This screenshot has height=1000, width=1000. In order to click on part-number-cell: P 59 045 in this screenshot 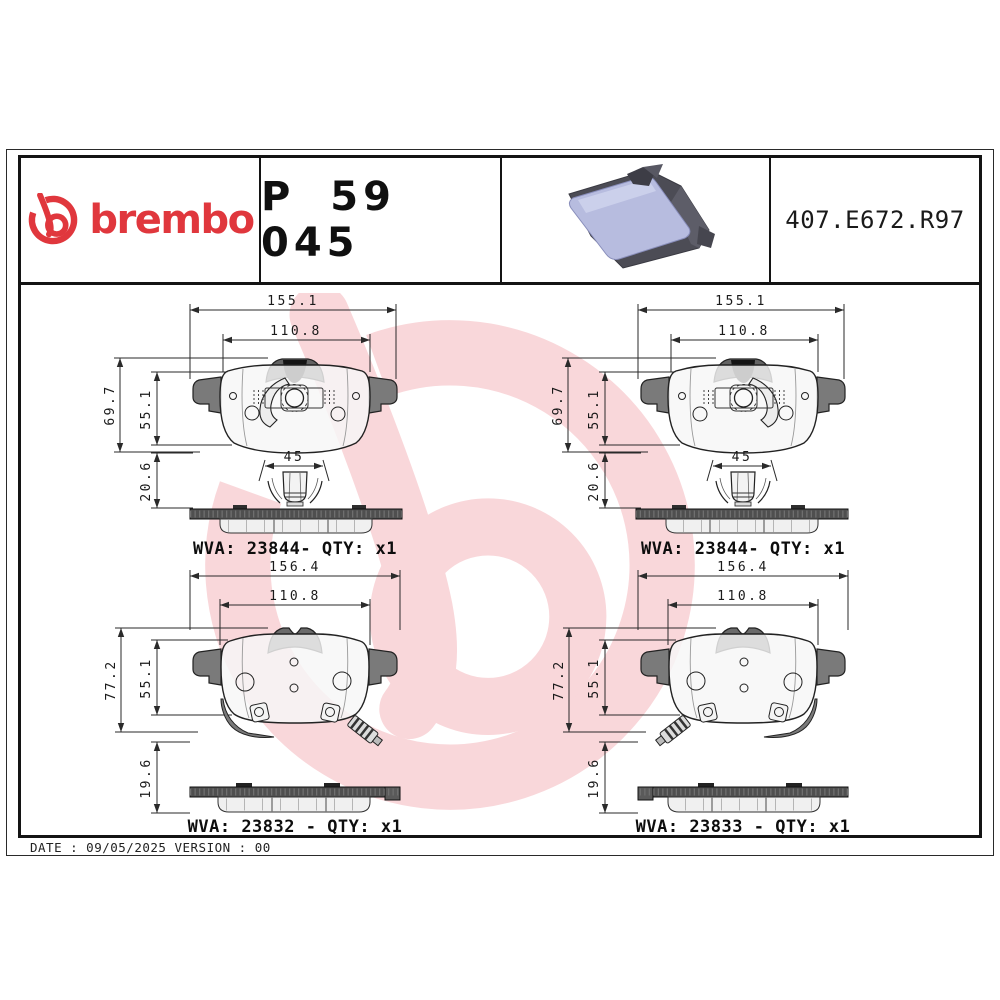, I will do `click(381, 220)`.